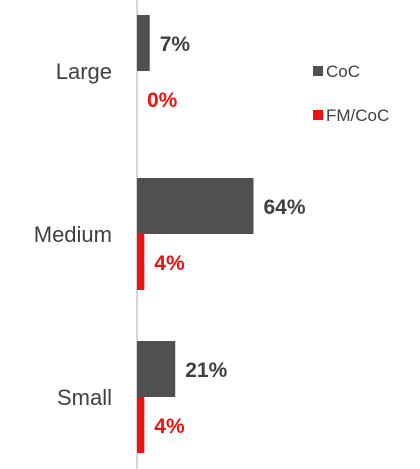  What do you see at coordinates (351, 93) in the screenshot?
I see `legend: CoC FM/CoC` at bounding box center [351, 93].